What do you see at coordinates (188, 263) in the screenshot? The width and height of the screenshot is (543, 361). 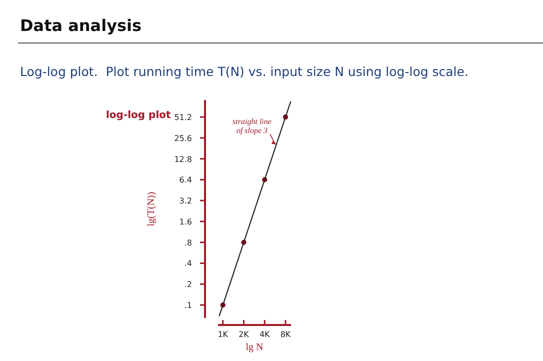 I see `y-tick-label: .4` at bounding box center [188, 263].